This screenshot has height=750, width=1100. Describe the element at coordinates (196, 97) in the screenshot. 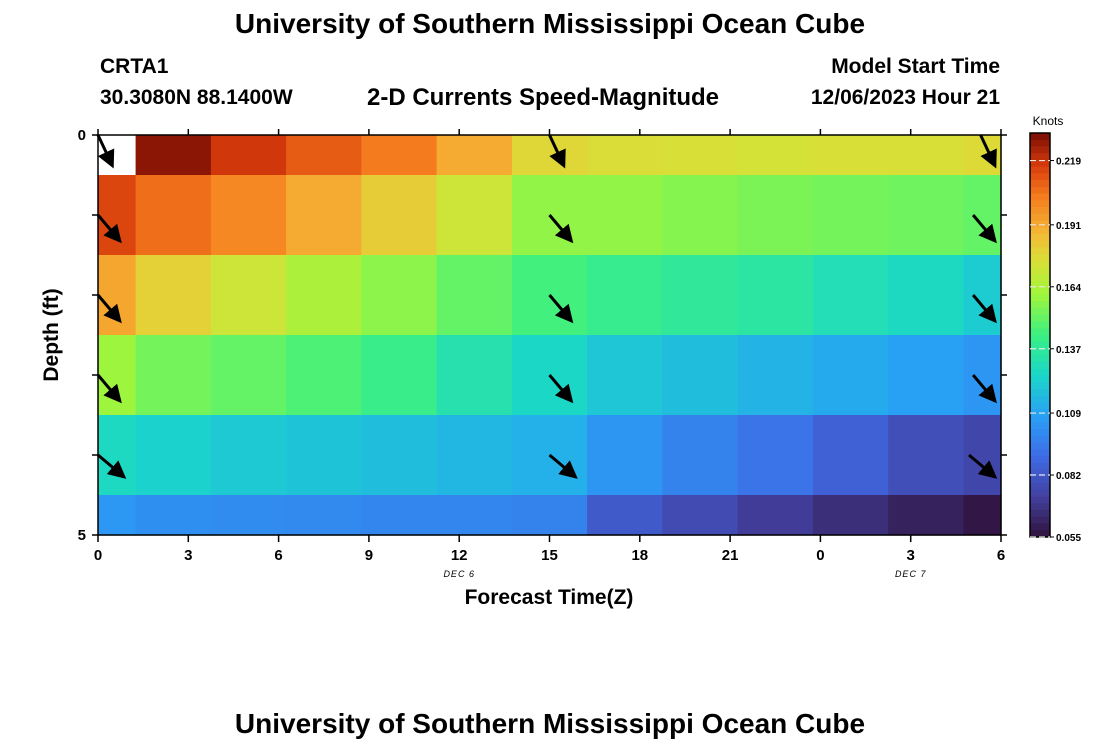

I see `station-location: 30.3080N 88.1400W` at that location.